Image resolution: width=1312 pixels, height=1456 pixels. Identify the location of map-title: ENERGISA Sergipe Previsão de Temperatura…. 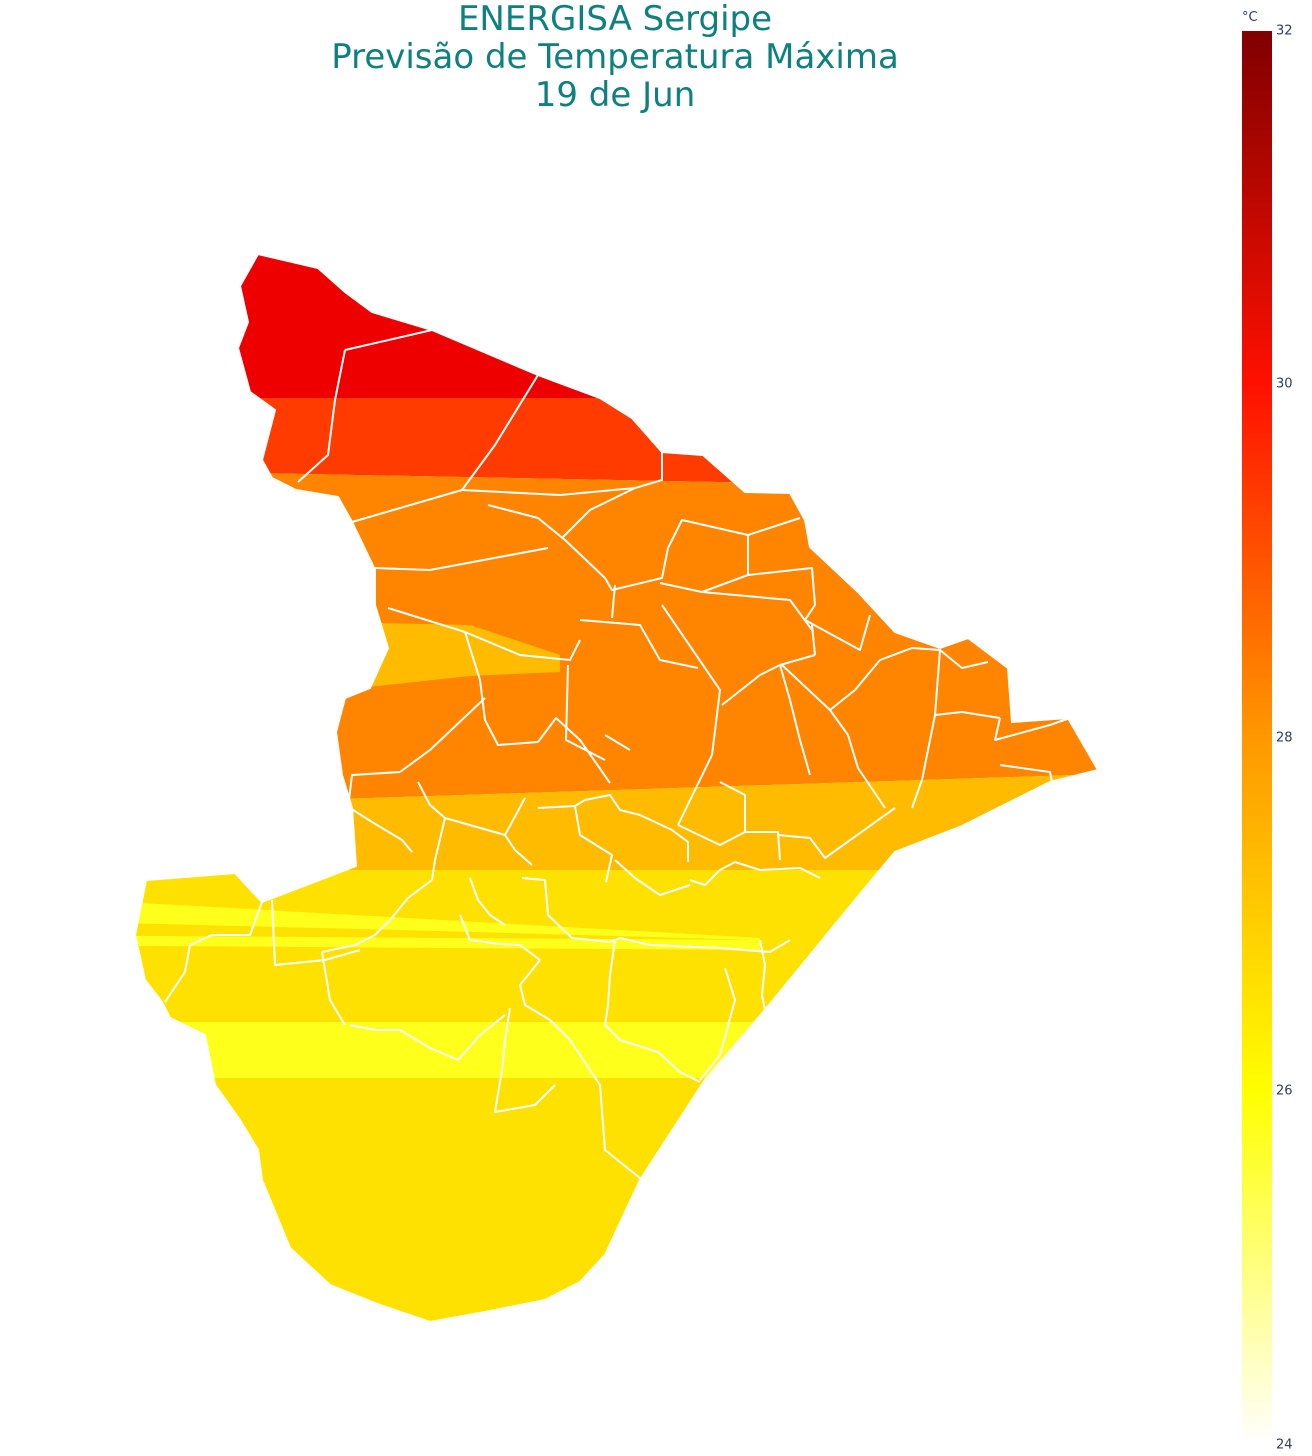
(615, 57).